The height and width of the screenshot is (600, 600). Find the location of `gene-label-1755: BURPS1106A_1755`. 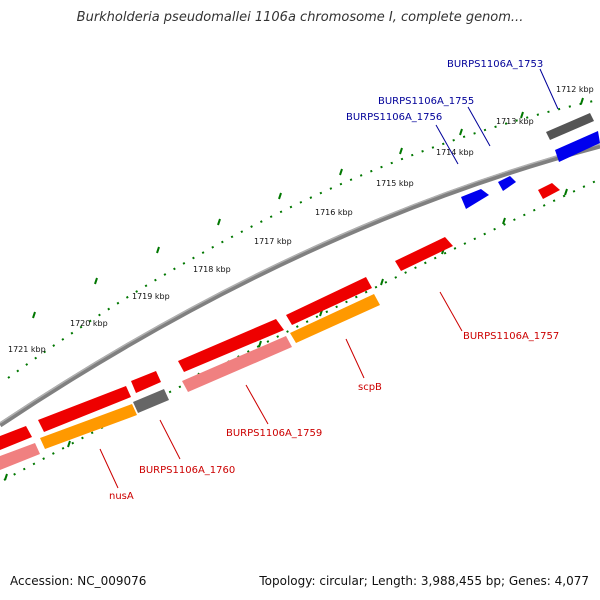

gene-label-1755: BURPS1106A_1755 is located at coordinates (426, 101).